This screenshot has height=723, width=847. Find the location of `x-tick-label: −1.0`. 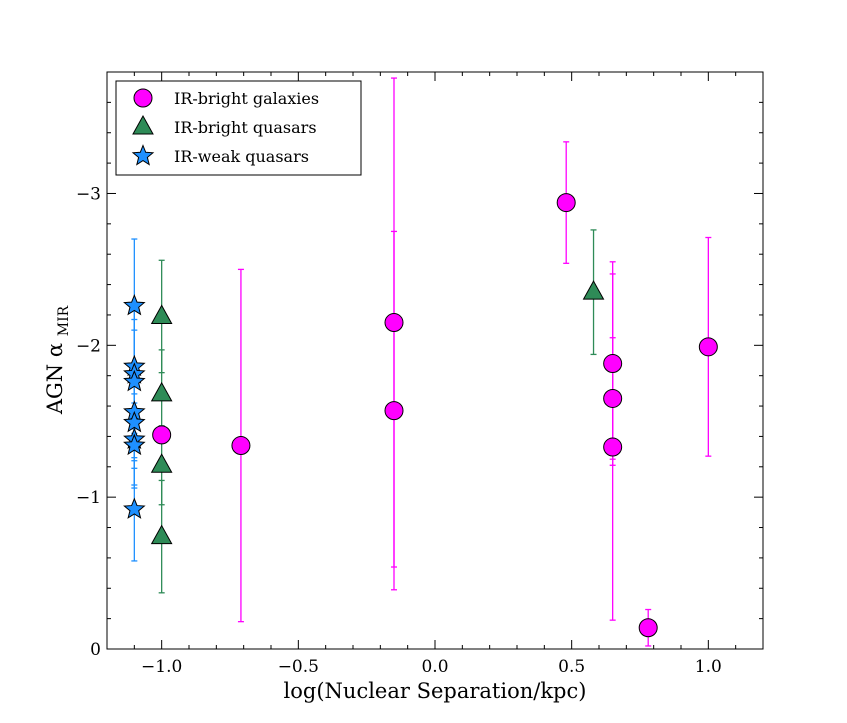

x-tick-label: −1.0 is located at coordinates (161, 667).